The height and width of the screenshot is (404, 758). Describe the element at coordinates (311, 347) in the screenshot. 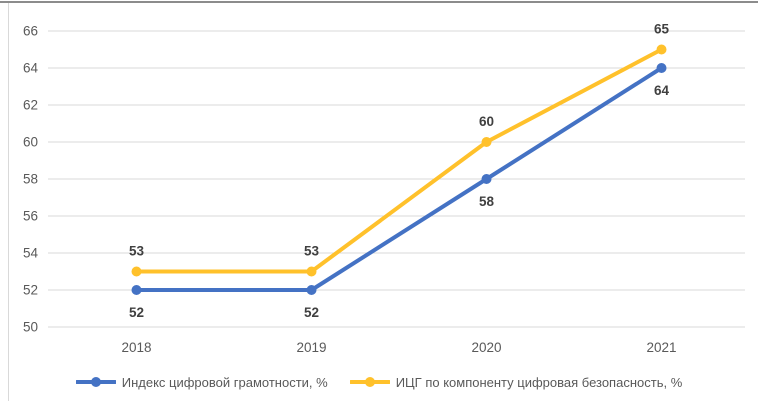

I see `x-axis-tick-label: 2019` at that location.